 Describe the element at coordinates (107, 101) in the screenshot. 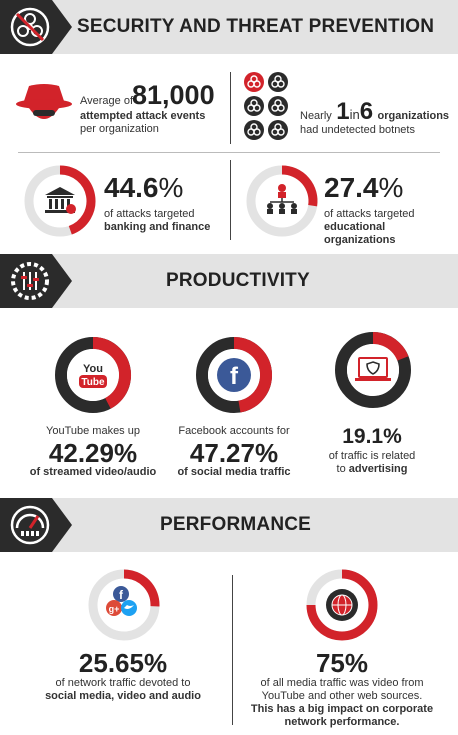

I see `attack-prefix: Average of` at that location.